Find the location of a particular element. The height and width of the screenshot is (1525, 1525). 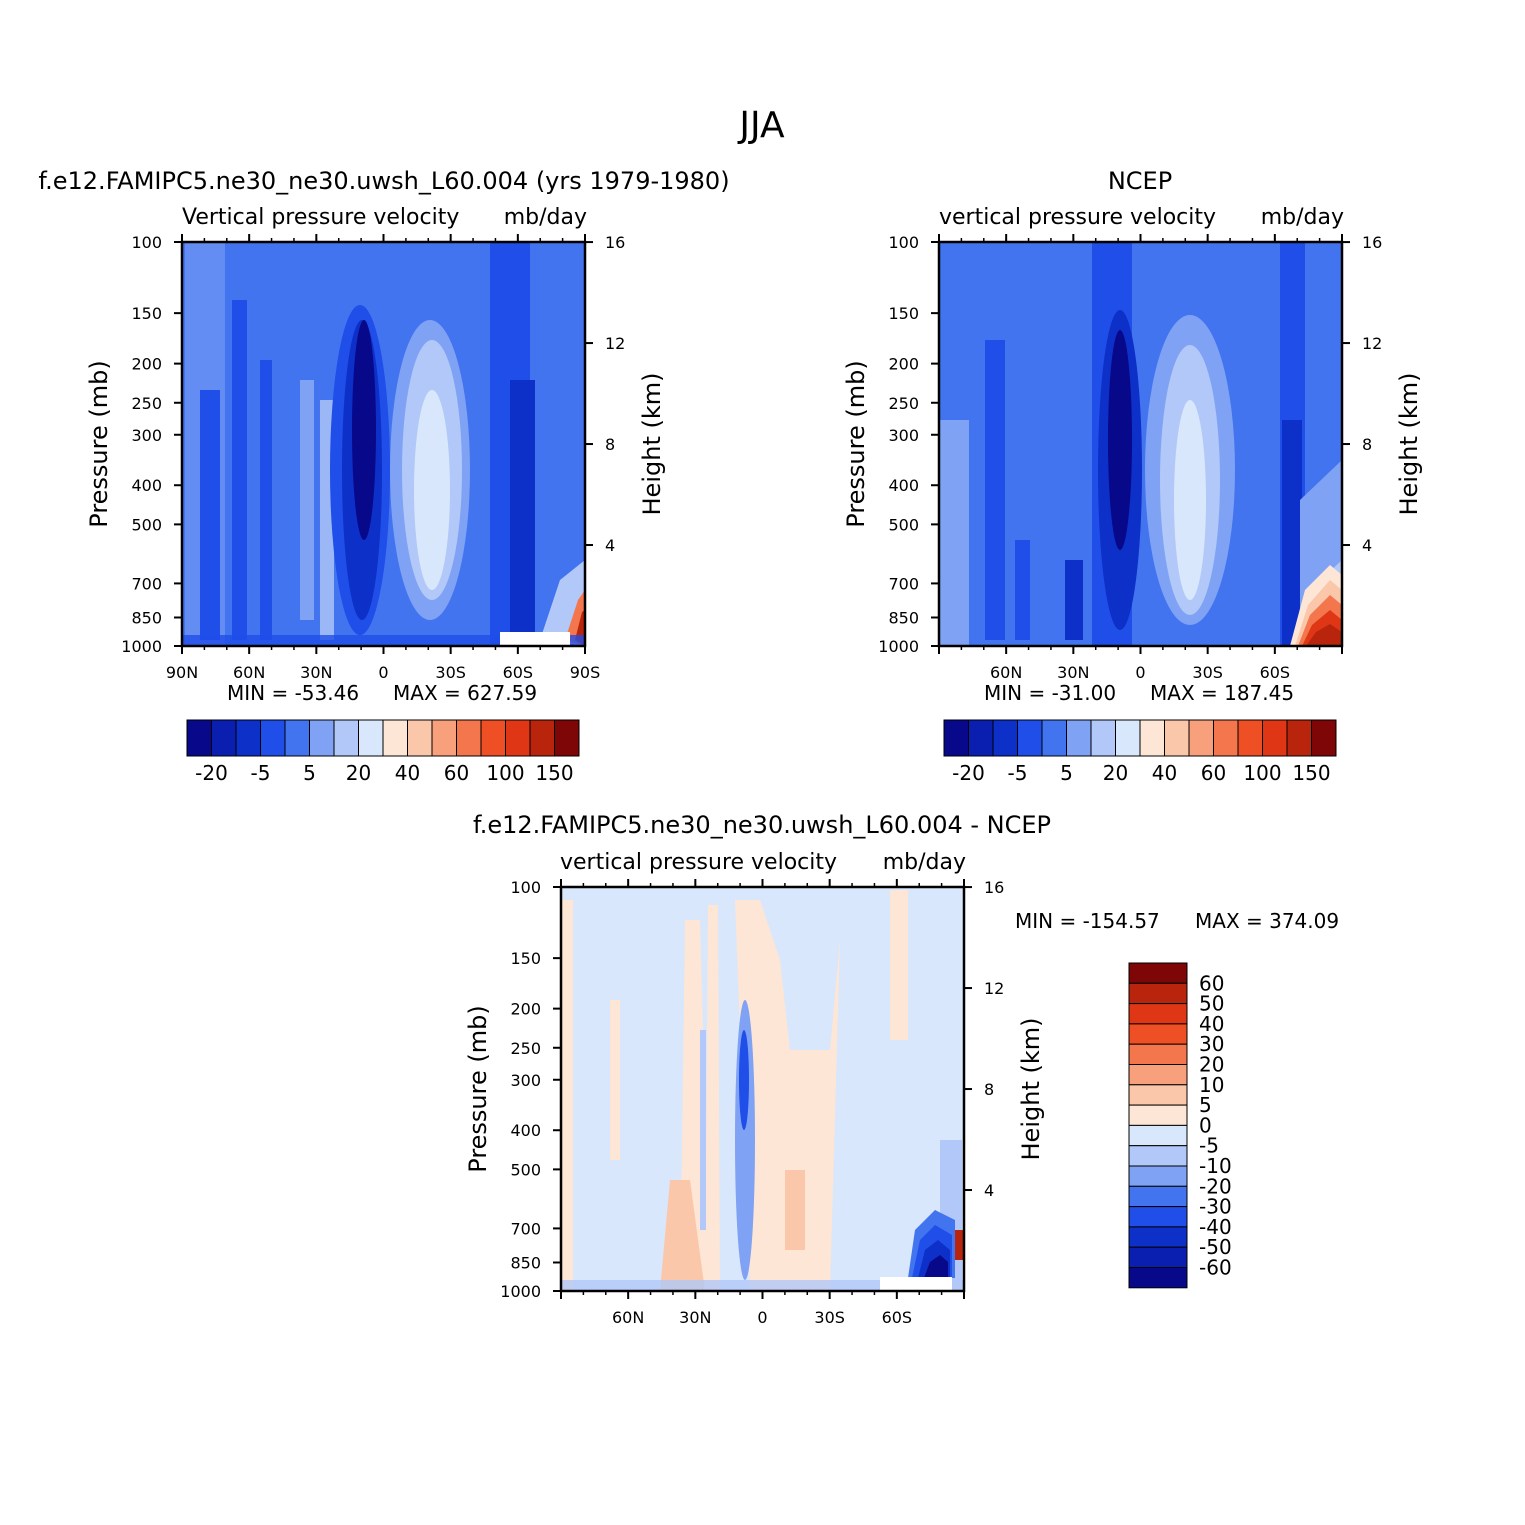

colorbar-label: 50 is located at coordinates (1211, 1004).